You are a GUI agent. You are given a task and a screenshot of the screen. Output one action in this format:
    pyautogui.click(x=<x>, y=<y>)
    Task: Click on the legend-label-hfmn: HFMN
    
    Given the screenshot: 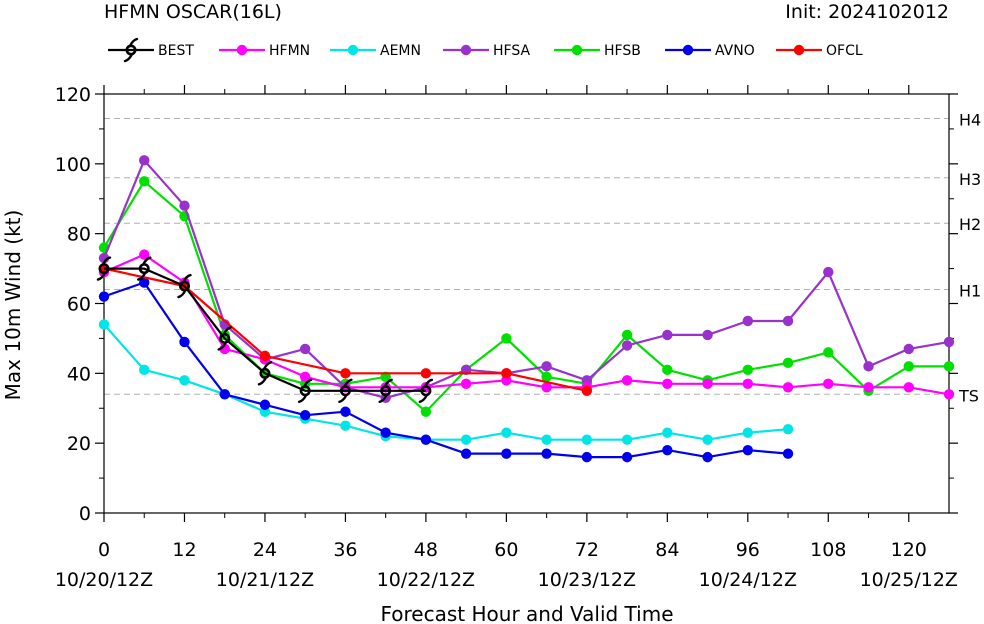 What is the action you would take?
    pyautogui.click(x=289, y=51)
    